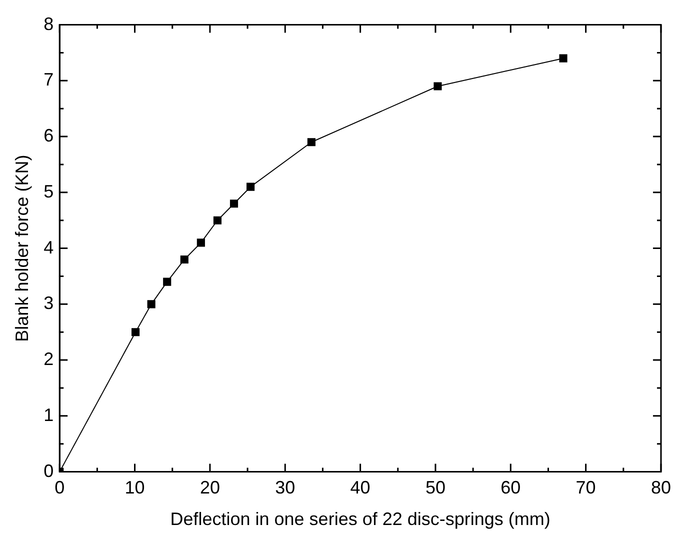 Image resolution: width=685 pixels, height=543 pixels. I want to click on x-tick-label: 20, so click(210, 488).